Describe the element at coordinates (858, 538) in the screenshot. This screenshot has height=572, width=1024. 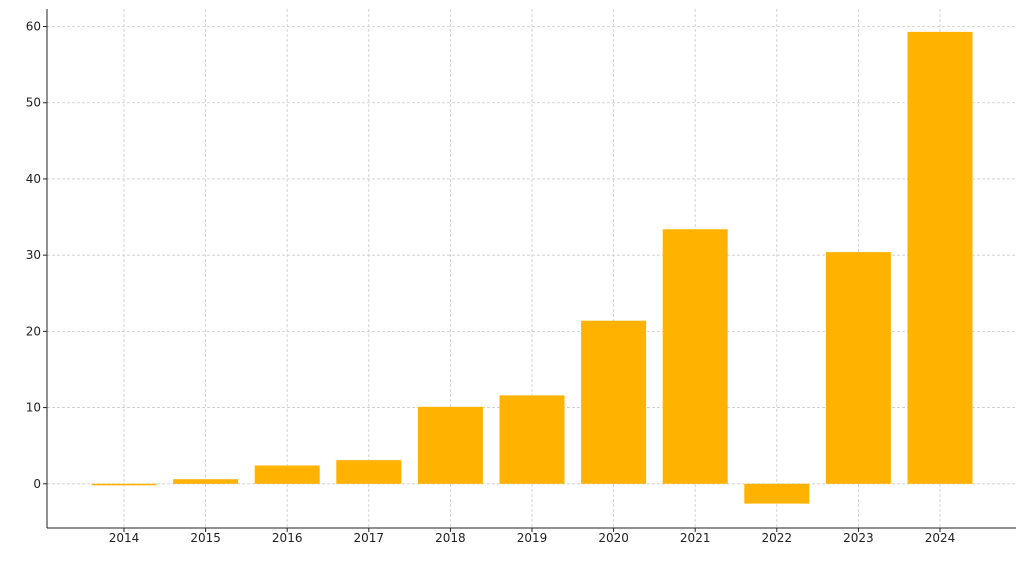
I see `x-tick-label: 2023` at that location.